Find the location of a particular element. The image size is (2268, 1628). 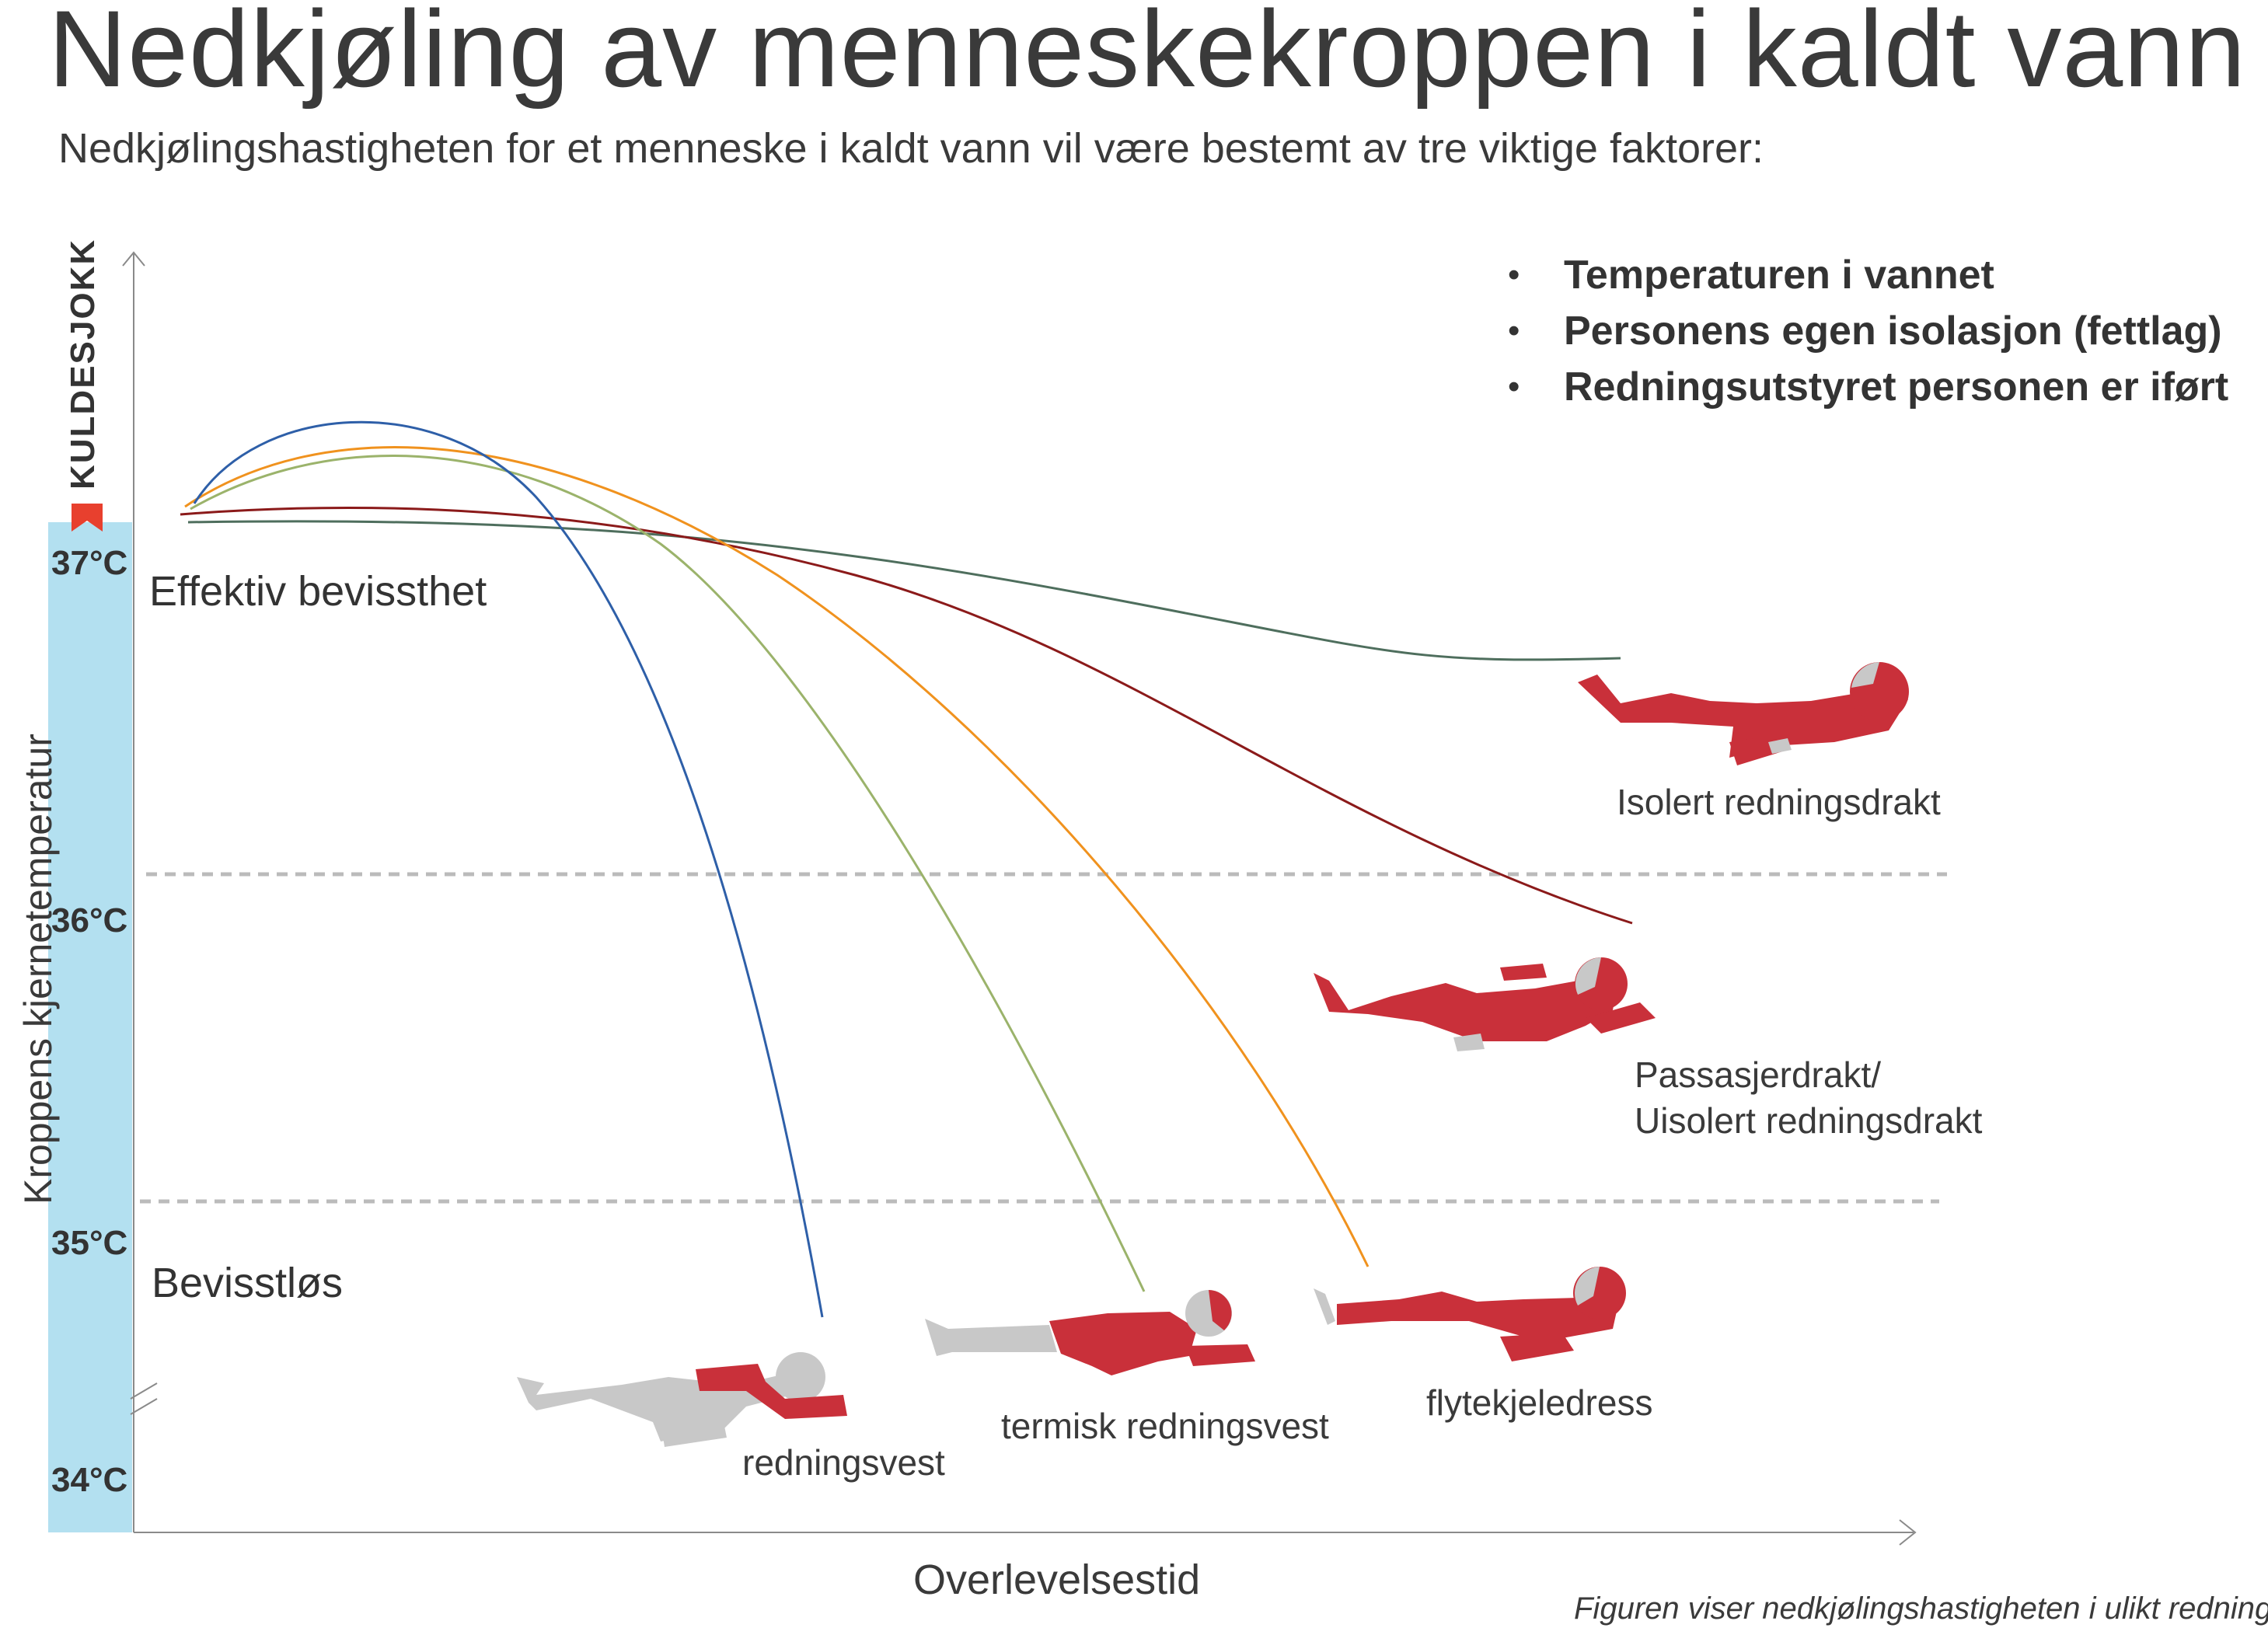

factor-label: Temperaturen i vannet is located at coordinates (1779, 275).